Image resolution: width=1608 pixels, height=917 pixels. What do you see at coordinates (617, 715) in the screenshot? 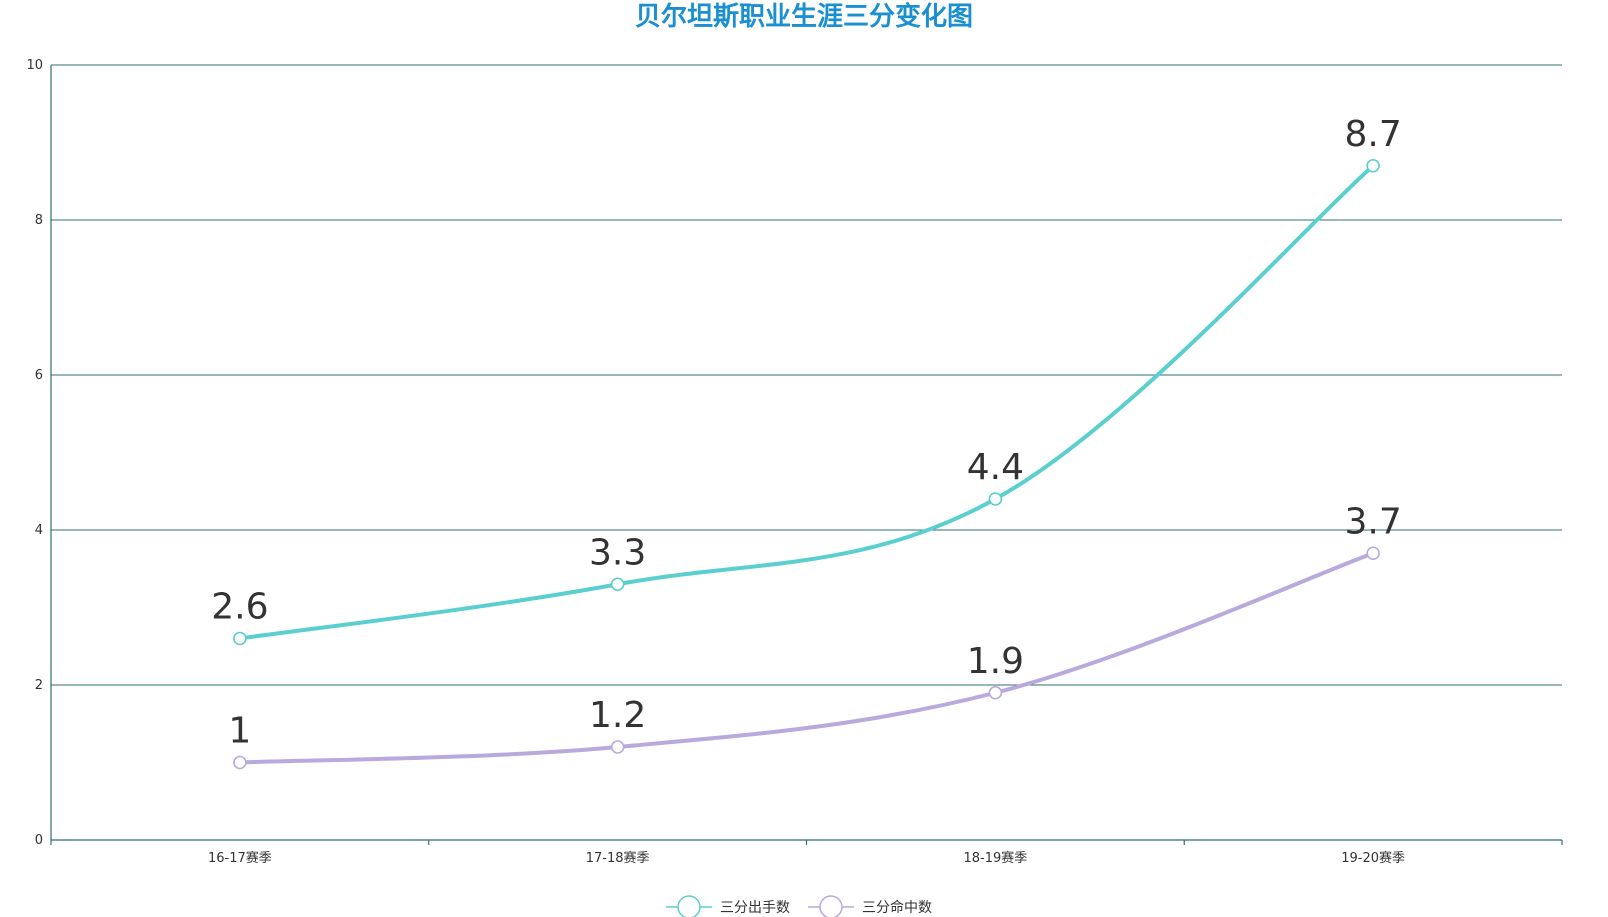
I see `data-label: 1.2` at bounding box center [617, 715].